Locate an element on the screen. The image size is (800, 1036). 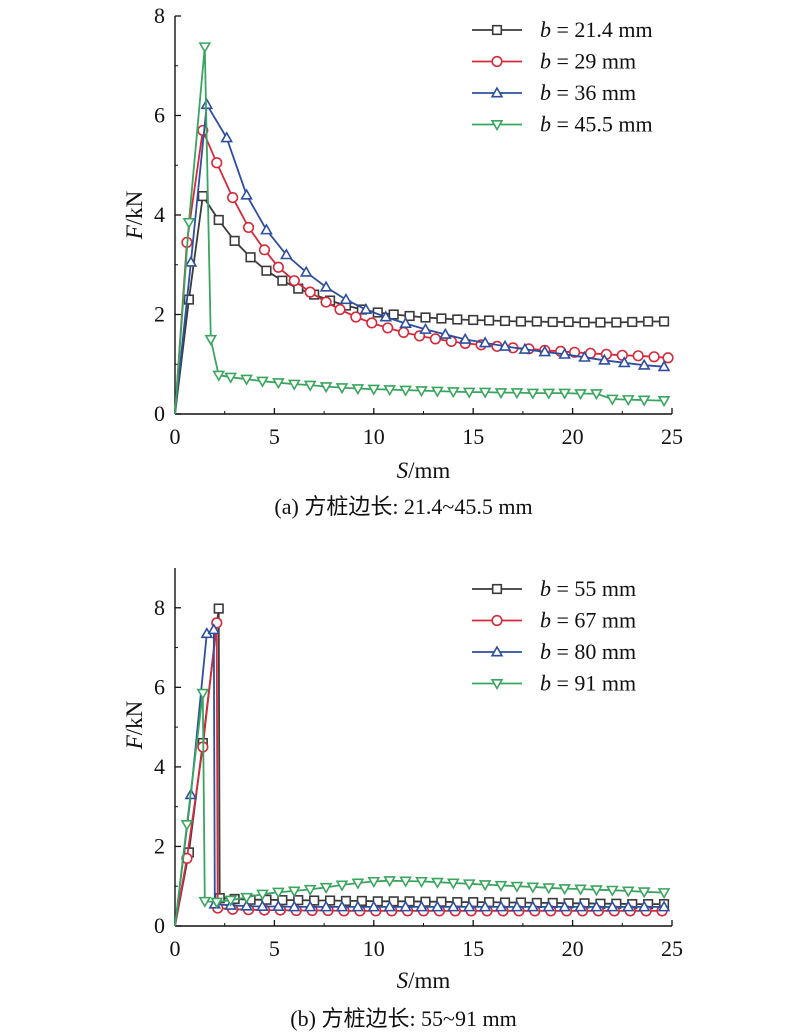
x-tick-label: 5 is located at coordinates (274, 948).